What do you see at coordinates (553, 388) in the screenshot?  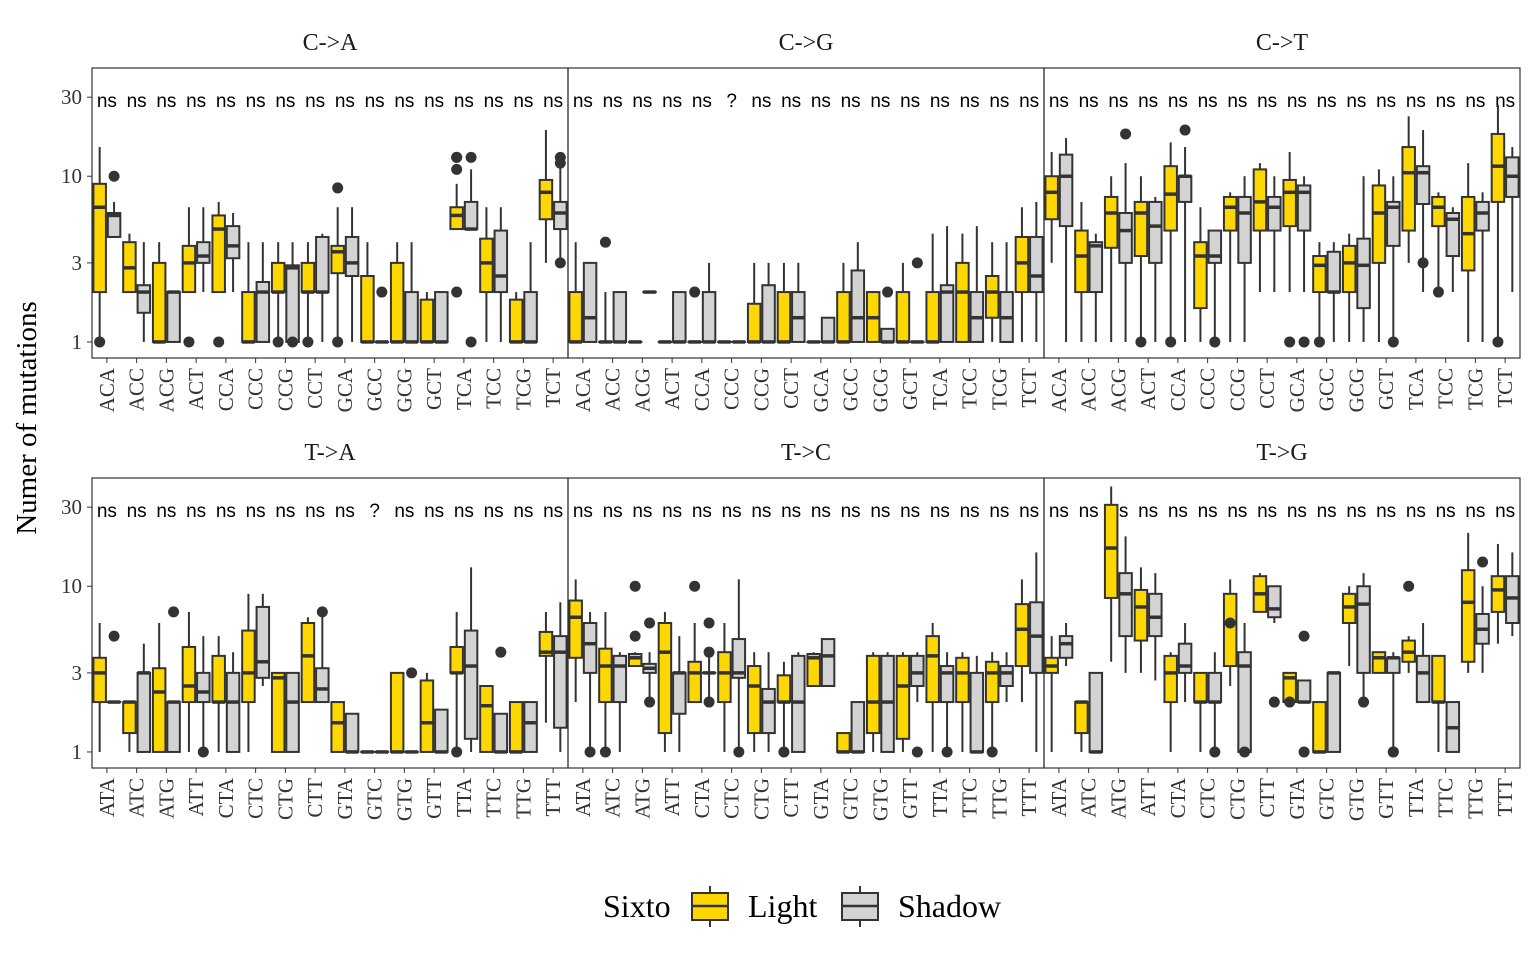 I see `x-tick-label: TCT` at bounding box center [553, 388].